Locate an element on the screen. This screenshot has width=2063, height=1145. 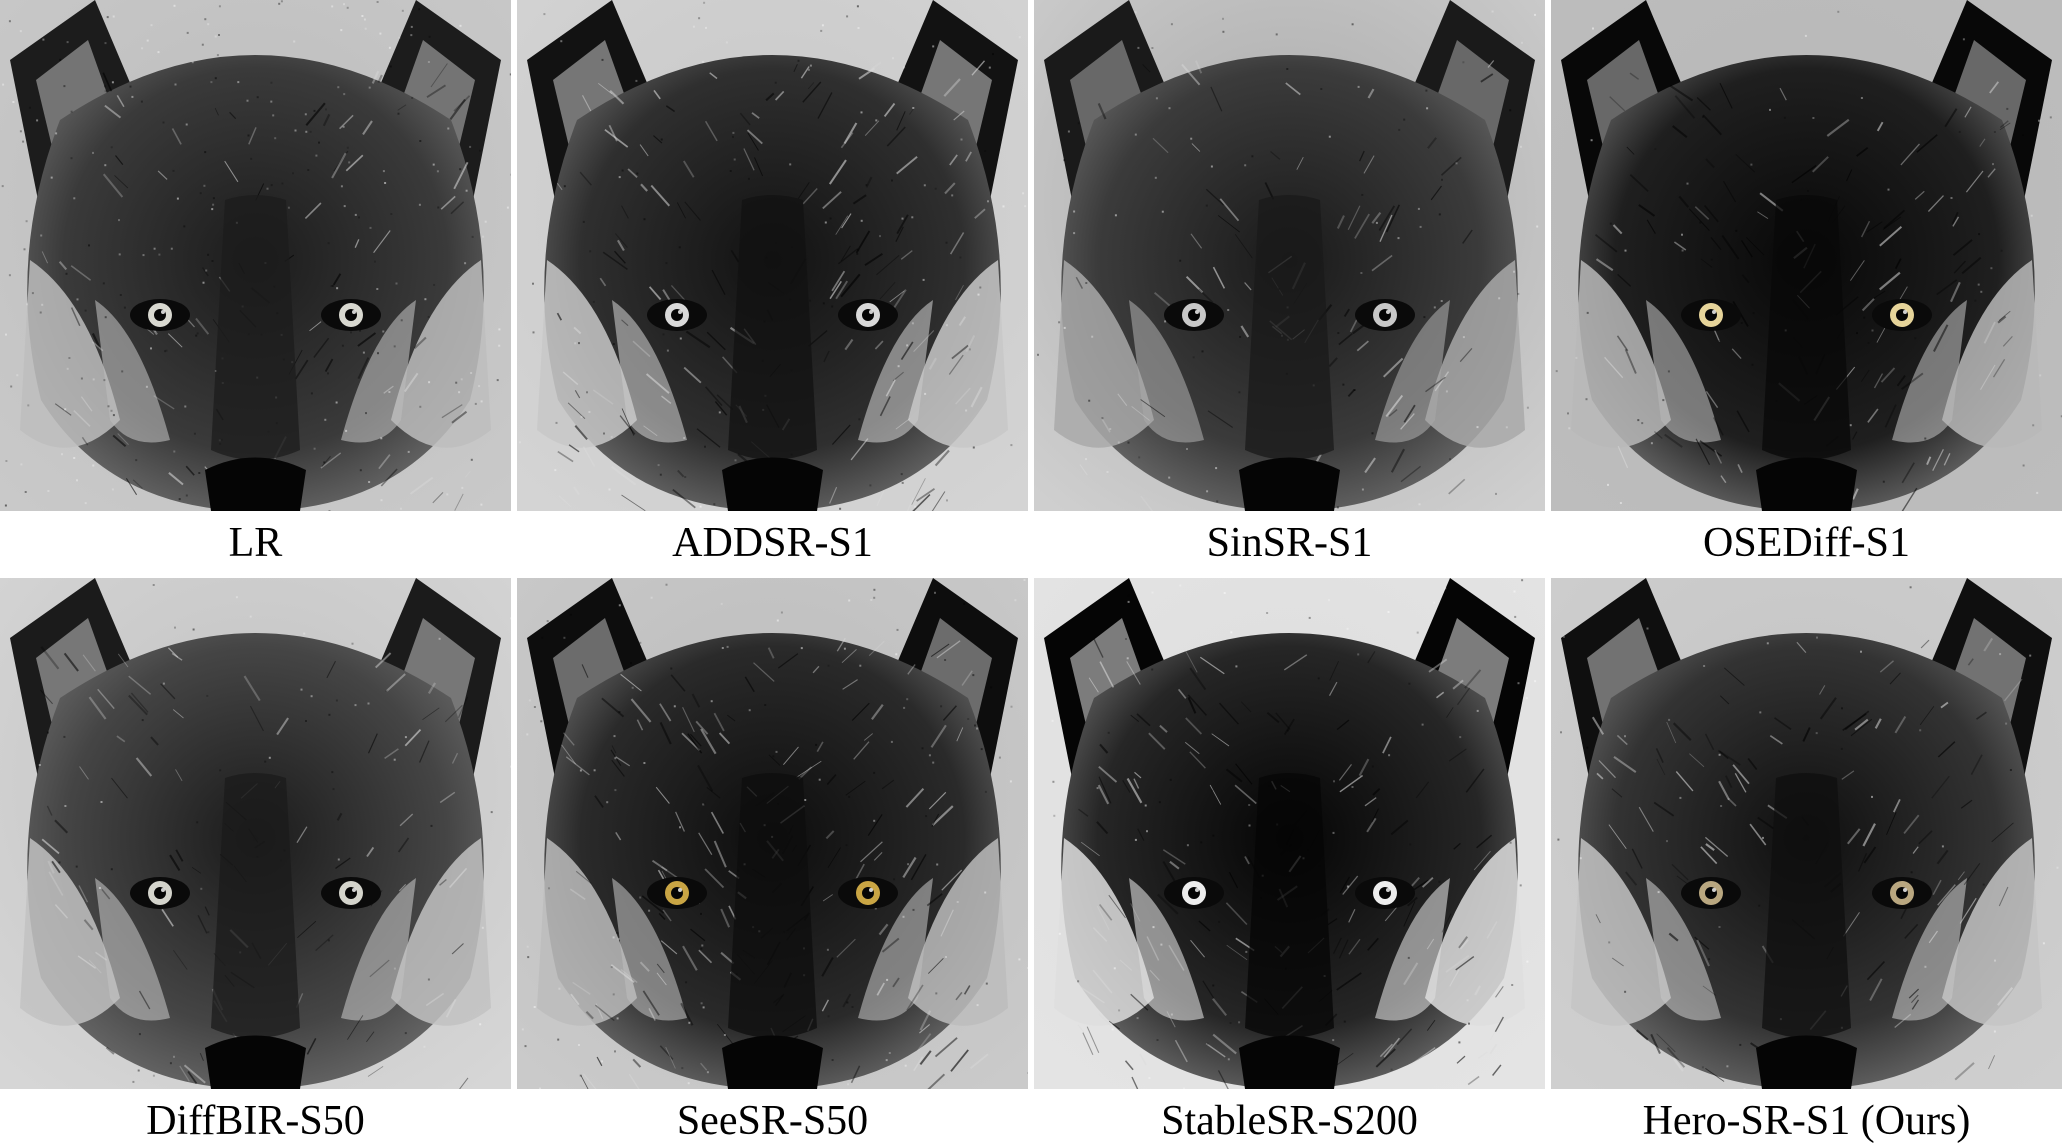
cell-stablesr: StableSR-S200 is located at coordinates (1289, 861).